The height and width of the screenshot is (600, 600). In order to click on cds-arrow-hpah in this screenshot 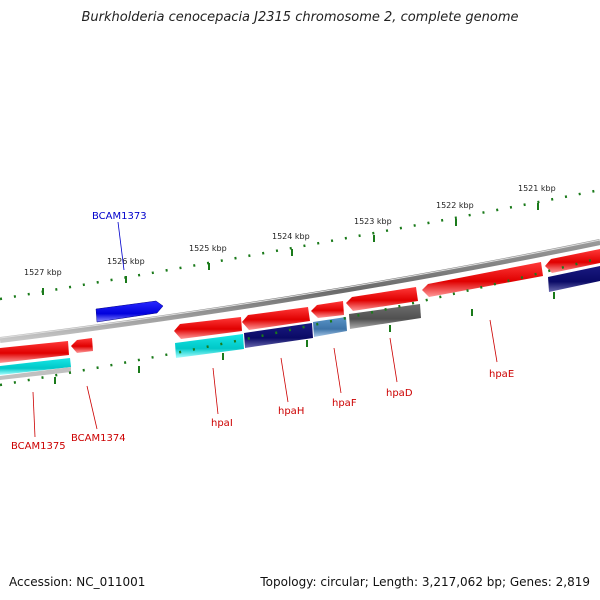, I will do `click(276, 318)`.